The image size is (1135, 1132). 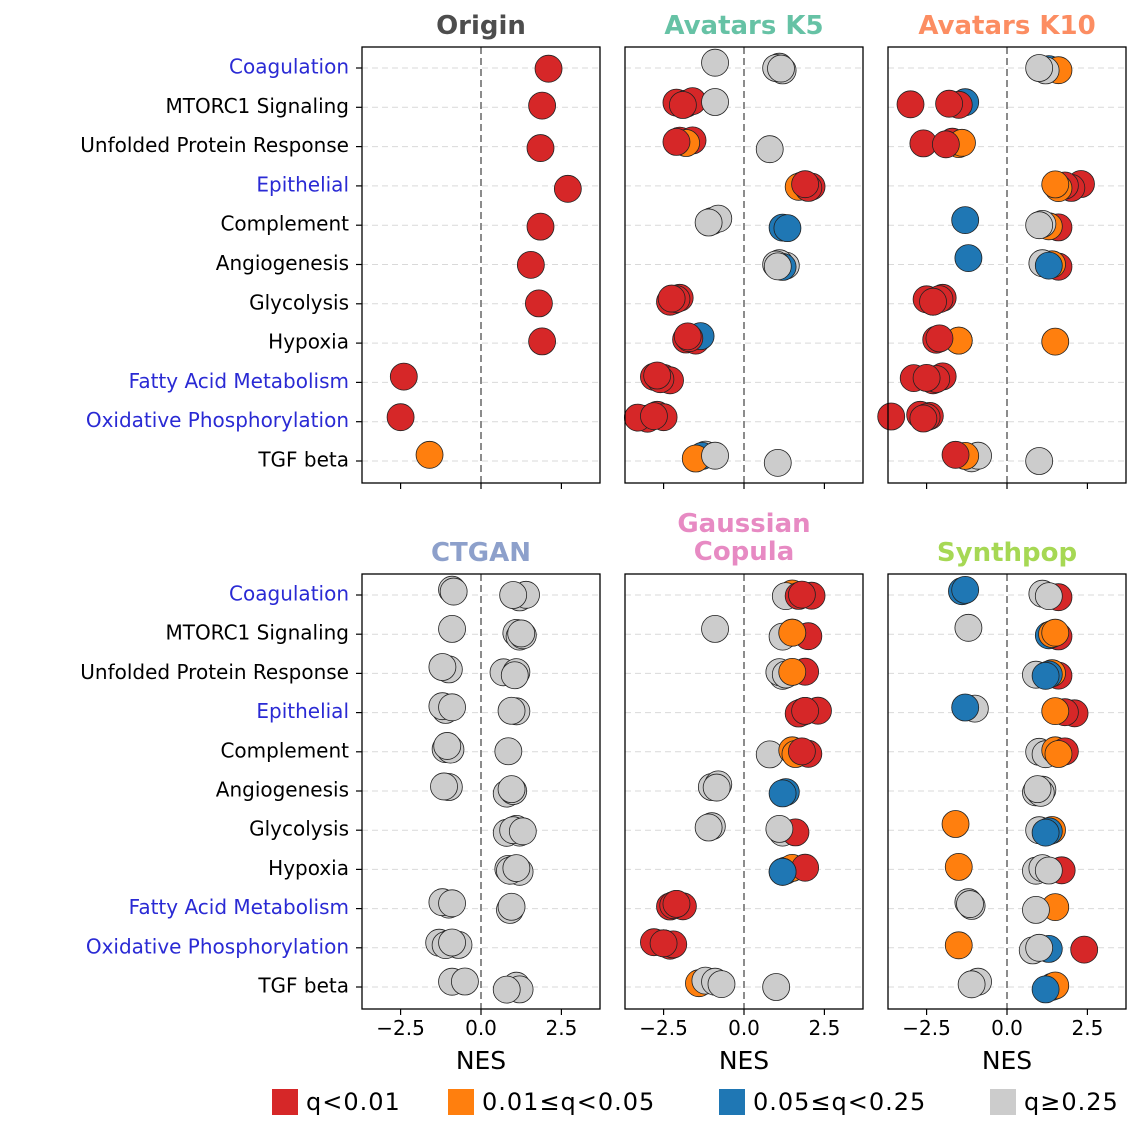 What do you see at coordinates (1002, 250) in the screenshot?
I see `panel-avatars-k10: Avatars K10` at bounding box center [1002, 250].